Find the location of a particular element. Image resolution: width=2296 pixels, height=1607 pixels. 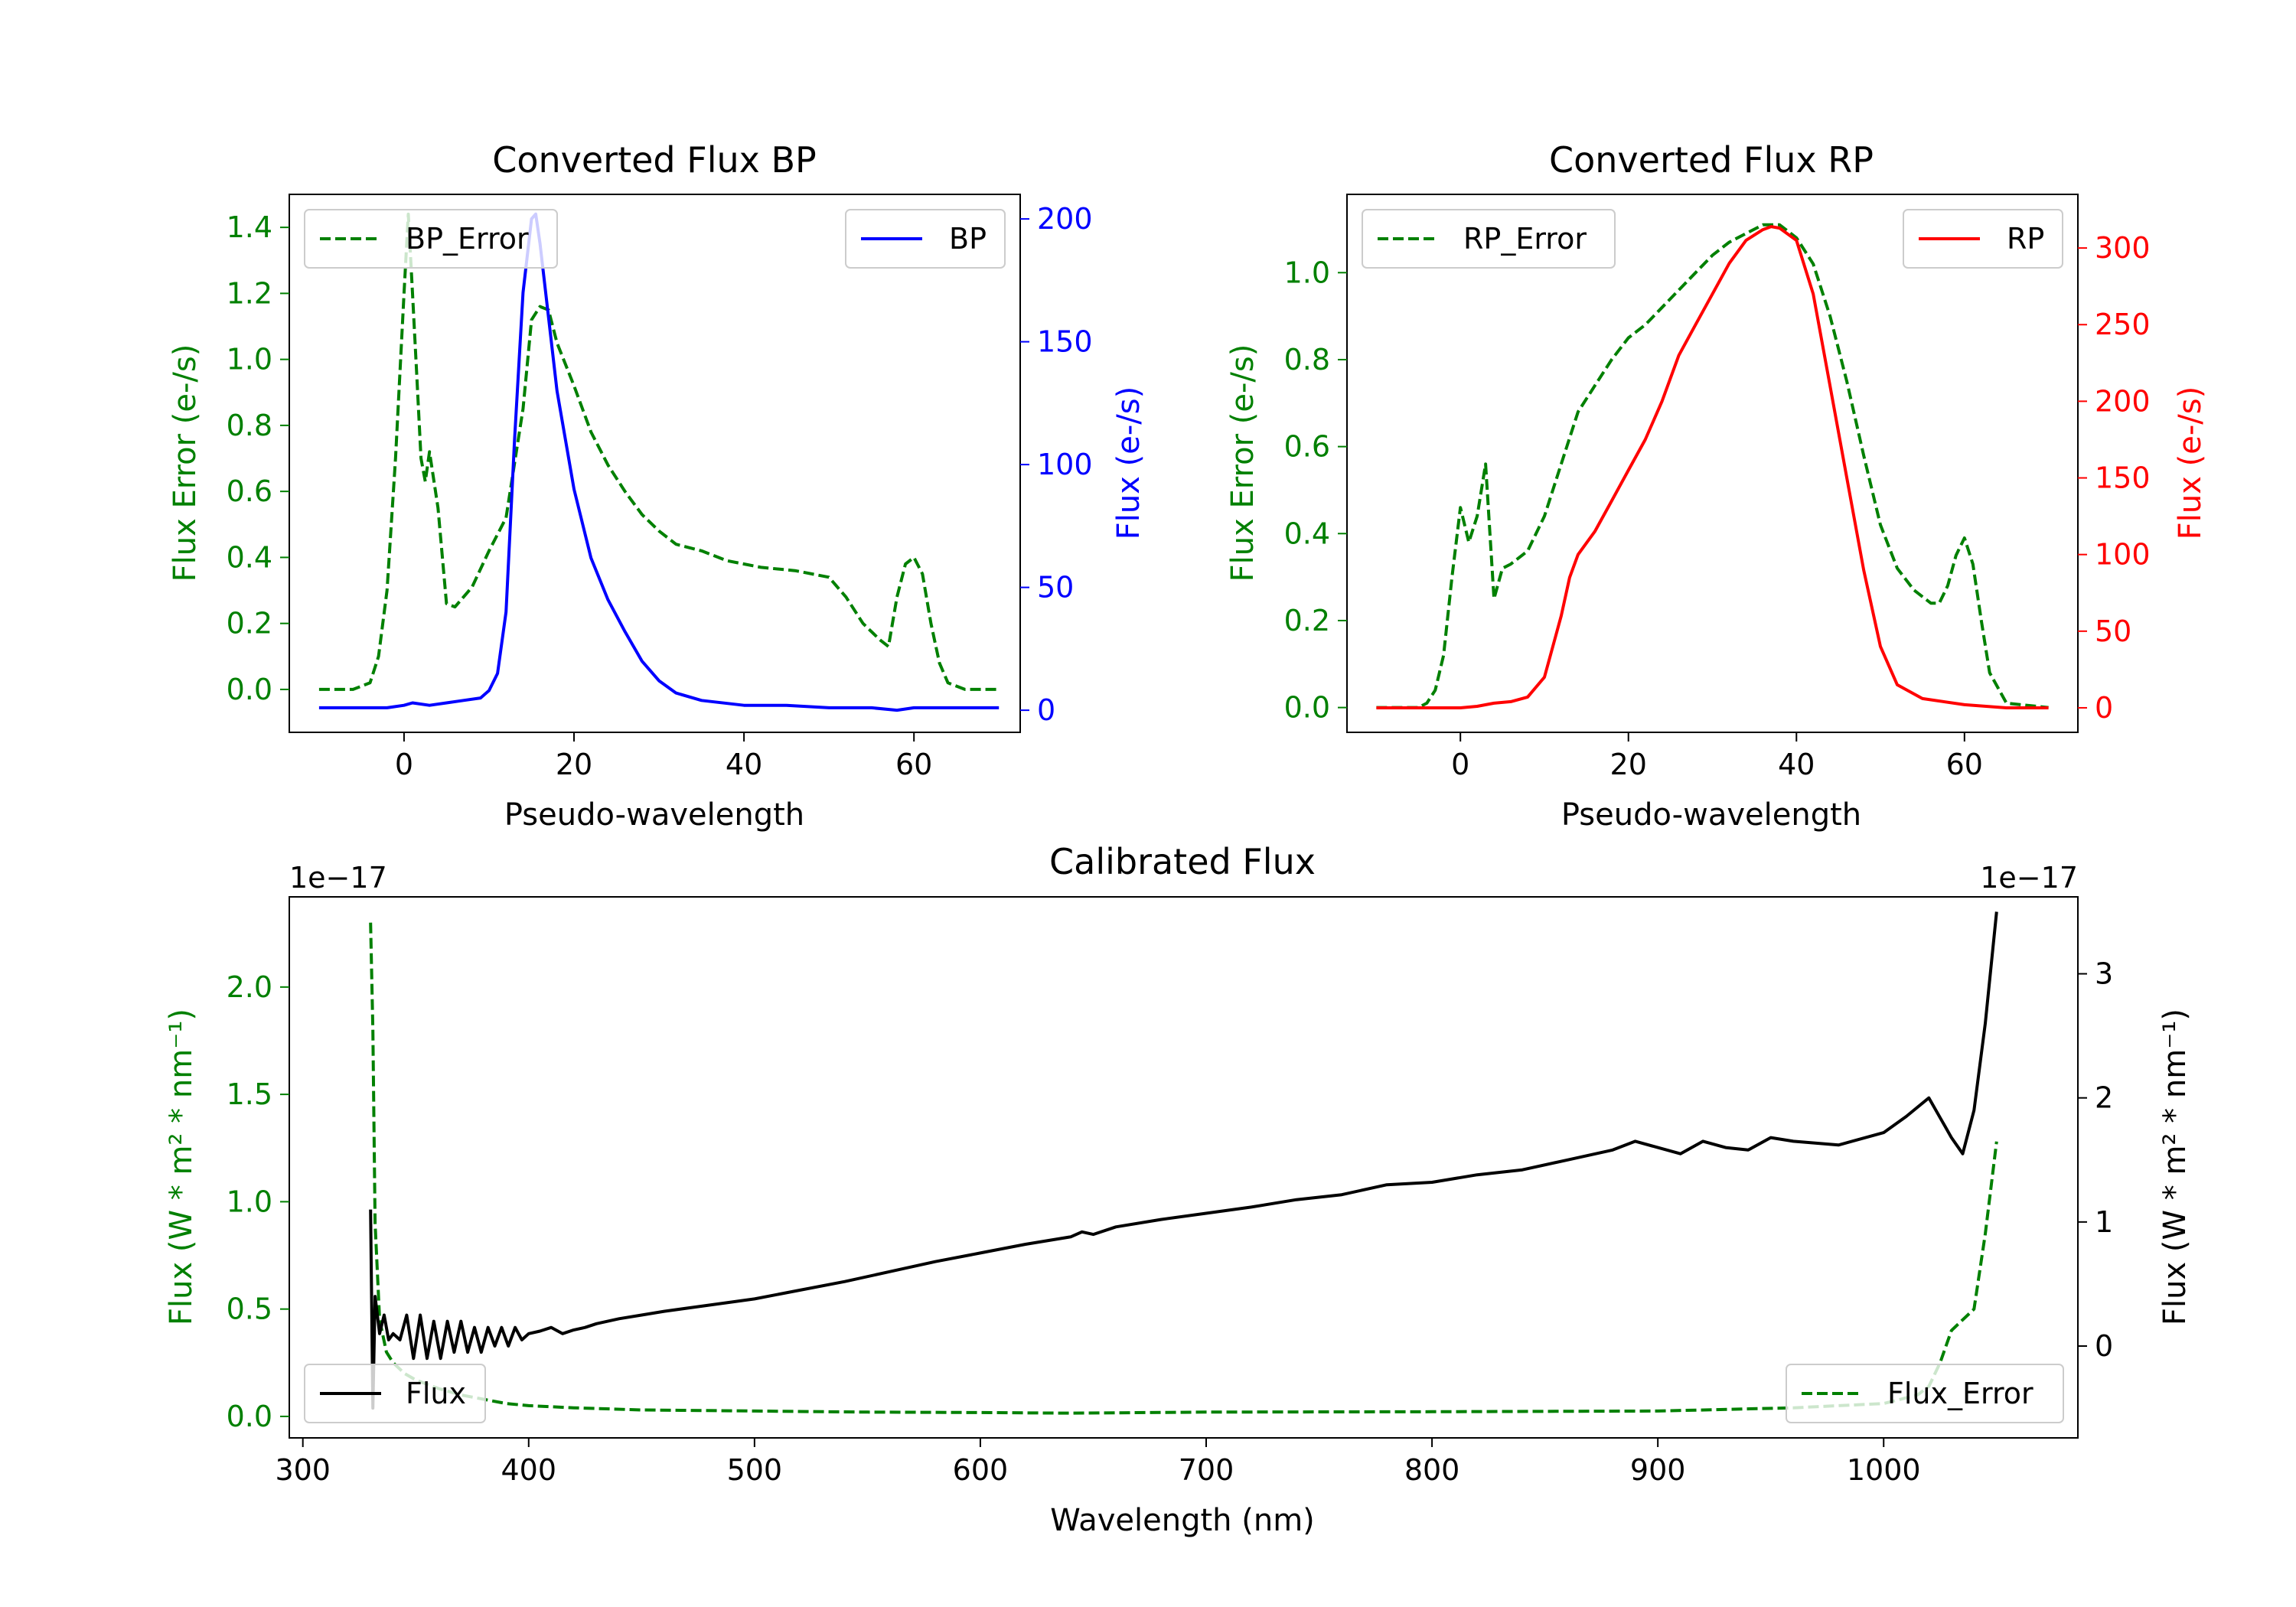

bp-y-right-ticks: 0 50 100 150 200 is located at coordinates (1056, 464).